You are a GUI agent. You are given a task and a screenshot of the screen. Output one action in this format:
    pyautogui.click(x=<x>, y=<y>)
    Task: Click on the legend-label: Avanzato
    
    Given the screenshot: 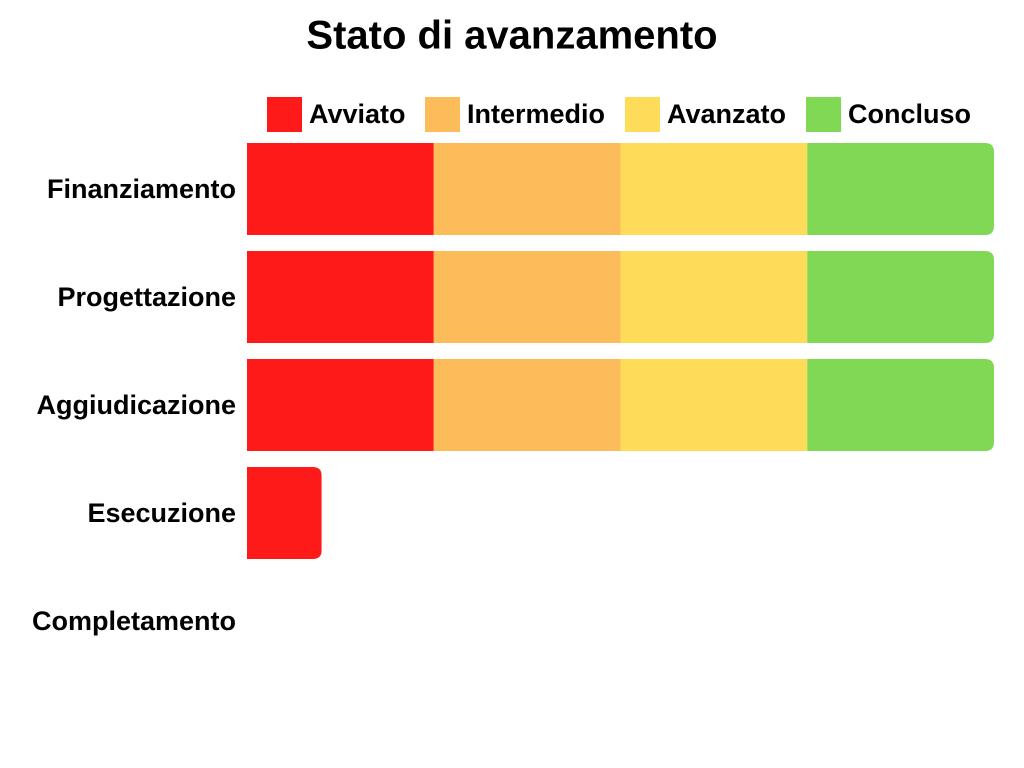 What is the action you would take?
    pyautogui.click(x=726, y=114)
    